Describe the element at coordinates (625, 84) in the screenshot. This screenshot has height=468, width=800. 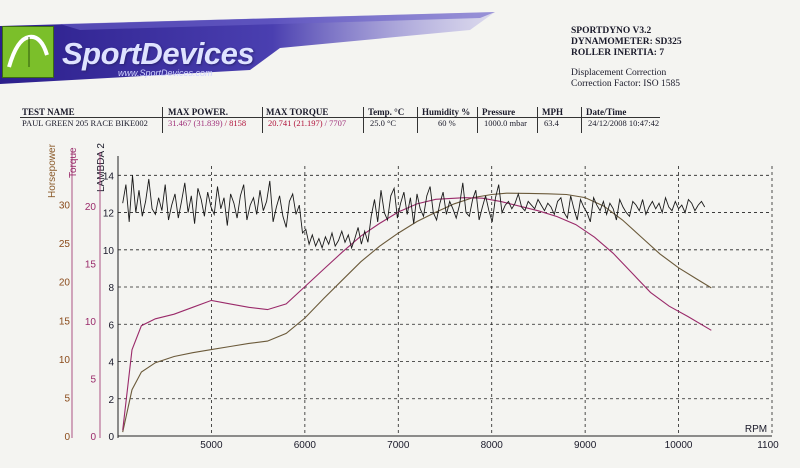
I see `correction-factor: Correction Factor: ISO 1585` at that location.